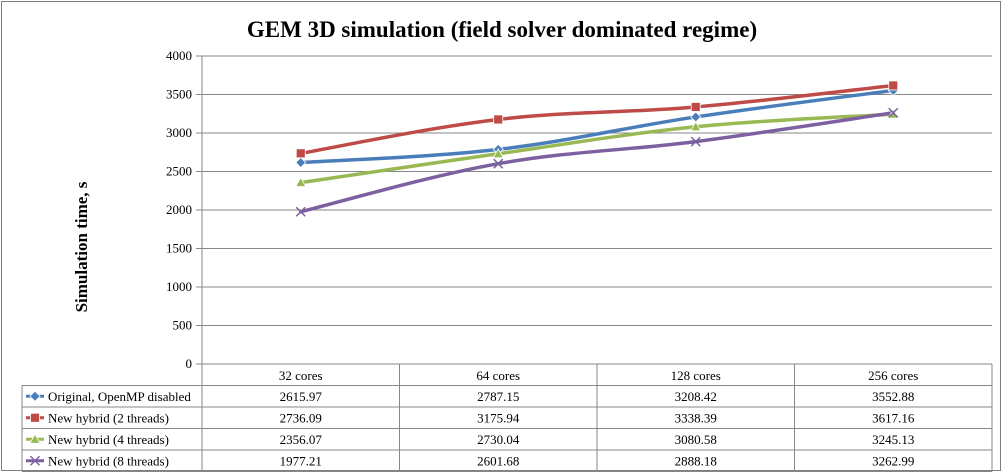 This screenshot has width=1004, height=474. I want to click on y-tick-label: 500, so click(183, 325).